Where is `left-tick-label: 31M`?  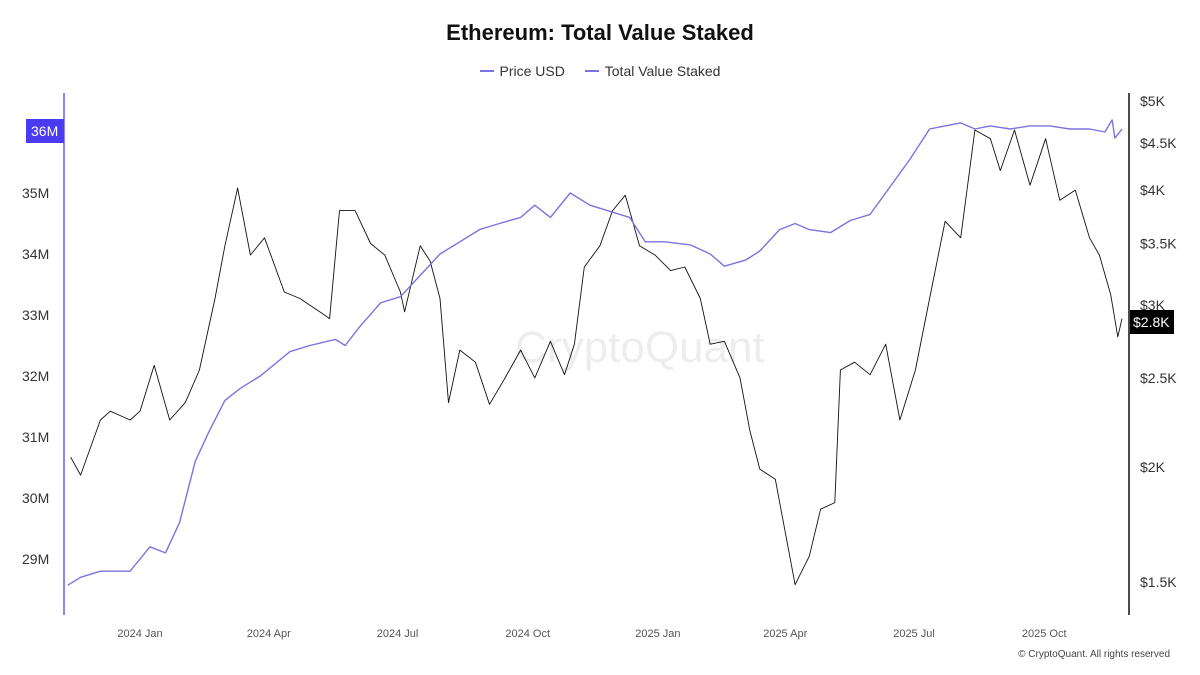 left-tick-label: 31M is located at coordinates (35, 437).